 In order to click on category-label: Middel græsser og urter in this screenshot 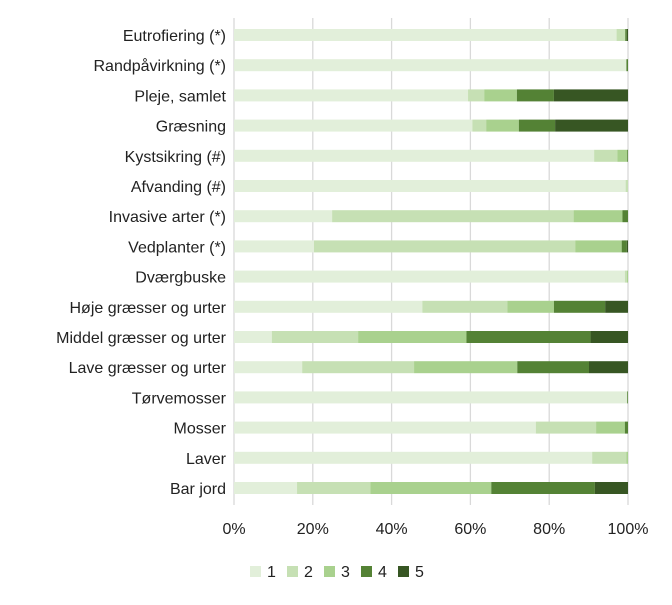, I will do `click(141, 338)`.